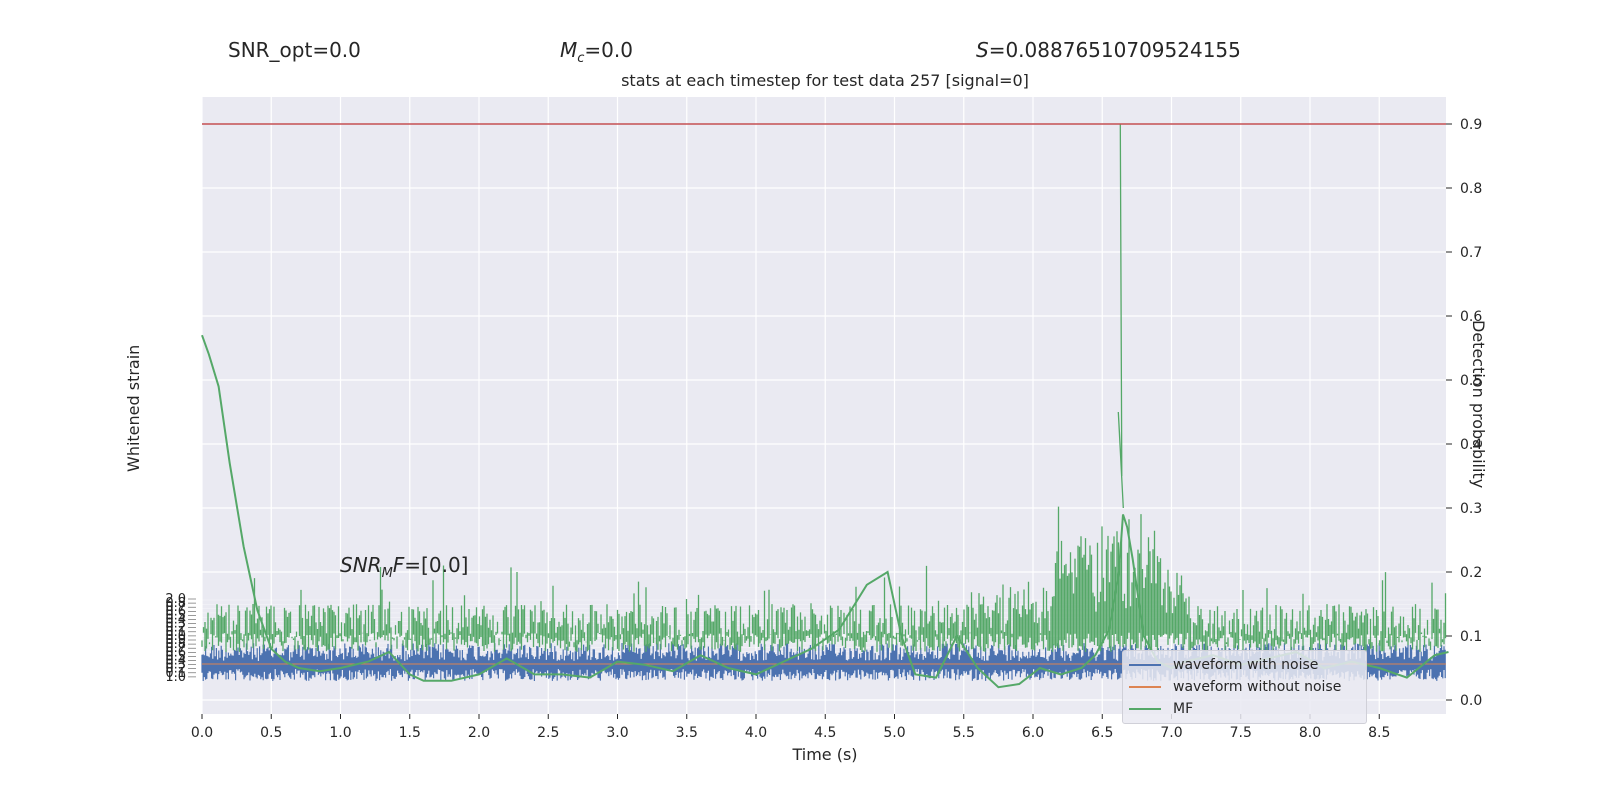 This screenshot has width=1600, height=800. What do you see at coordinates (982, 50) in the screenshot?
I see `s-statistic-symbol: S` at bounding box center [982, 50].